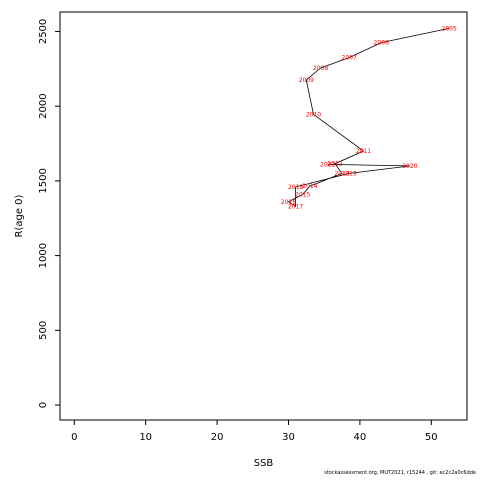 The image size is (480, 480). What do you see at coordinates (349, 58) in the screenshot?
I see `year-label-2007: 2007` at bounding box center [349, 58].